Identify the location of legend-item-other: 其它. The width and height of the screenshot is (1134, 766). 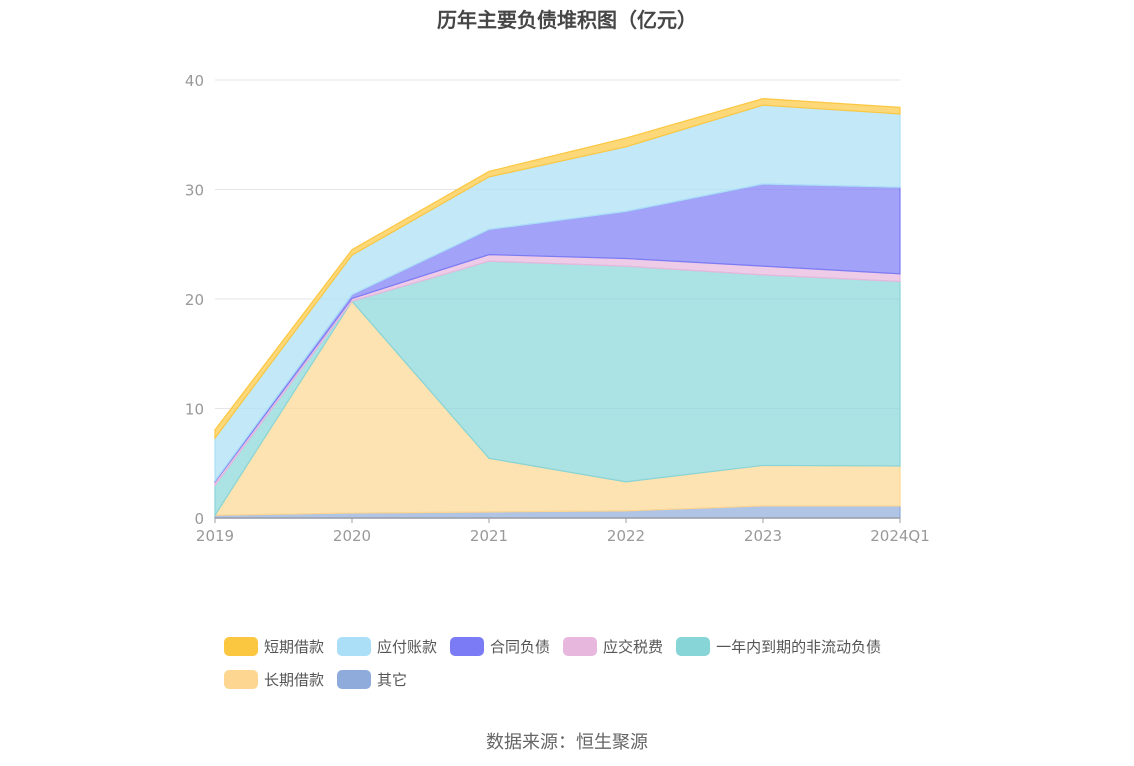
(372, 679).